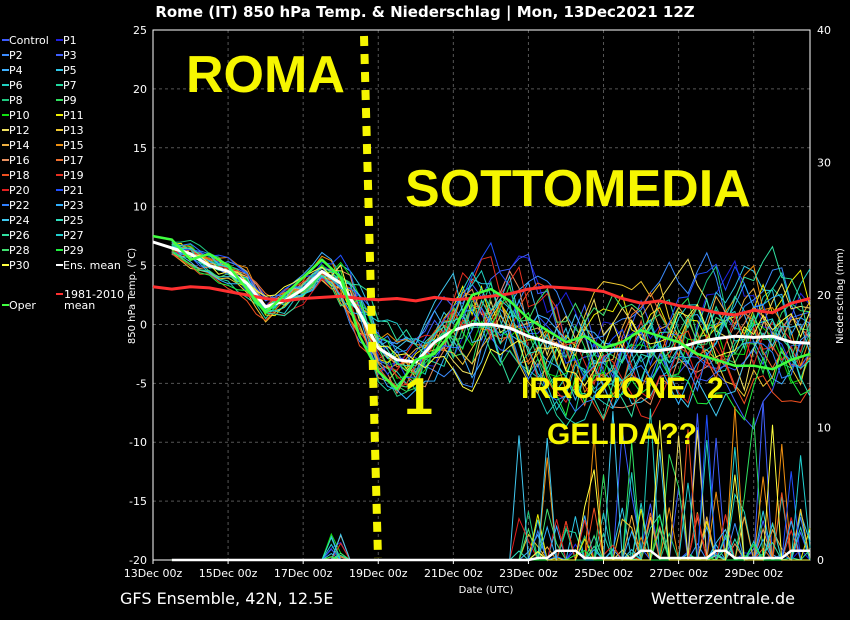 The image size is (850, 620). I want to click on legend-label: P6, so click(16, 85).